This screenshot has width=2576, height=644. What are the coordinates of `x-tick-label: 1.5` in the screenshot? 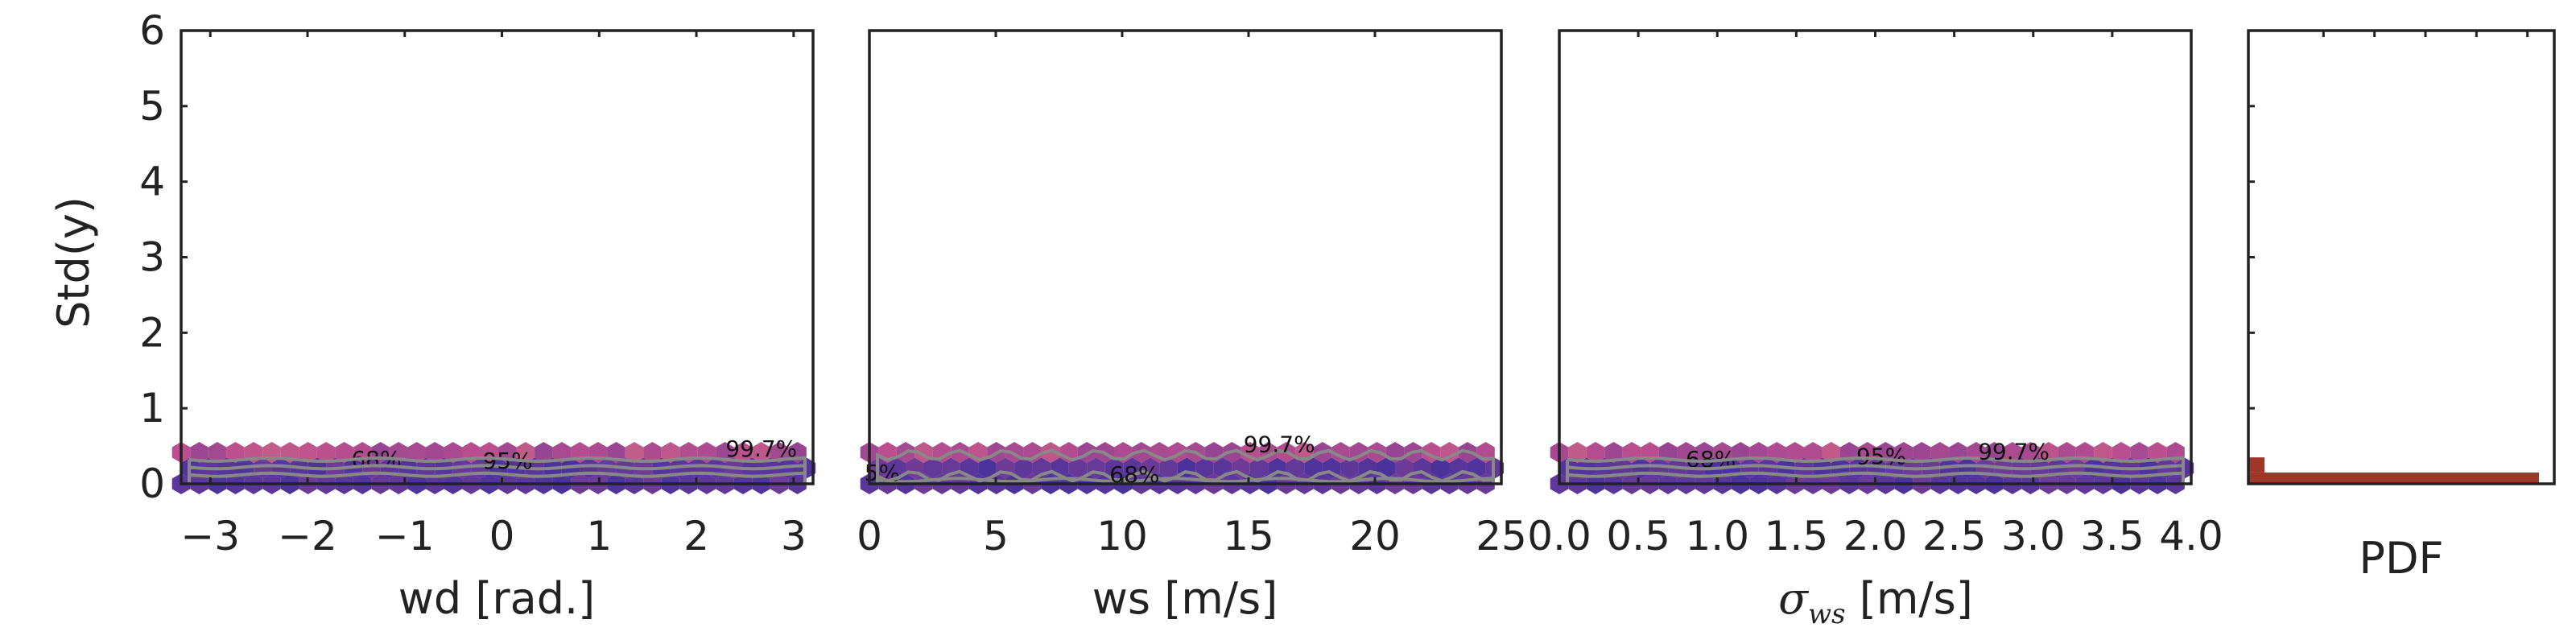 It's located at (1797, 536).